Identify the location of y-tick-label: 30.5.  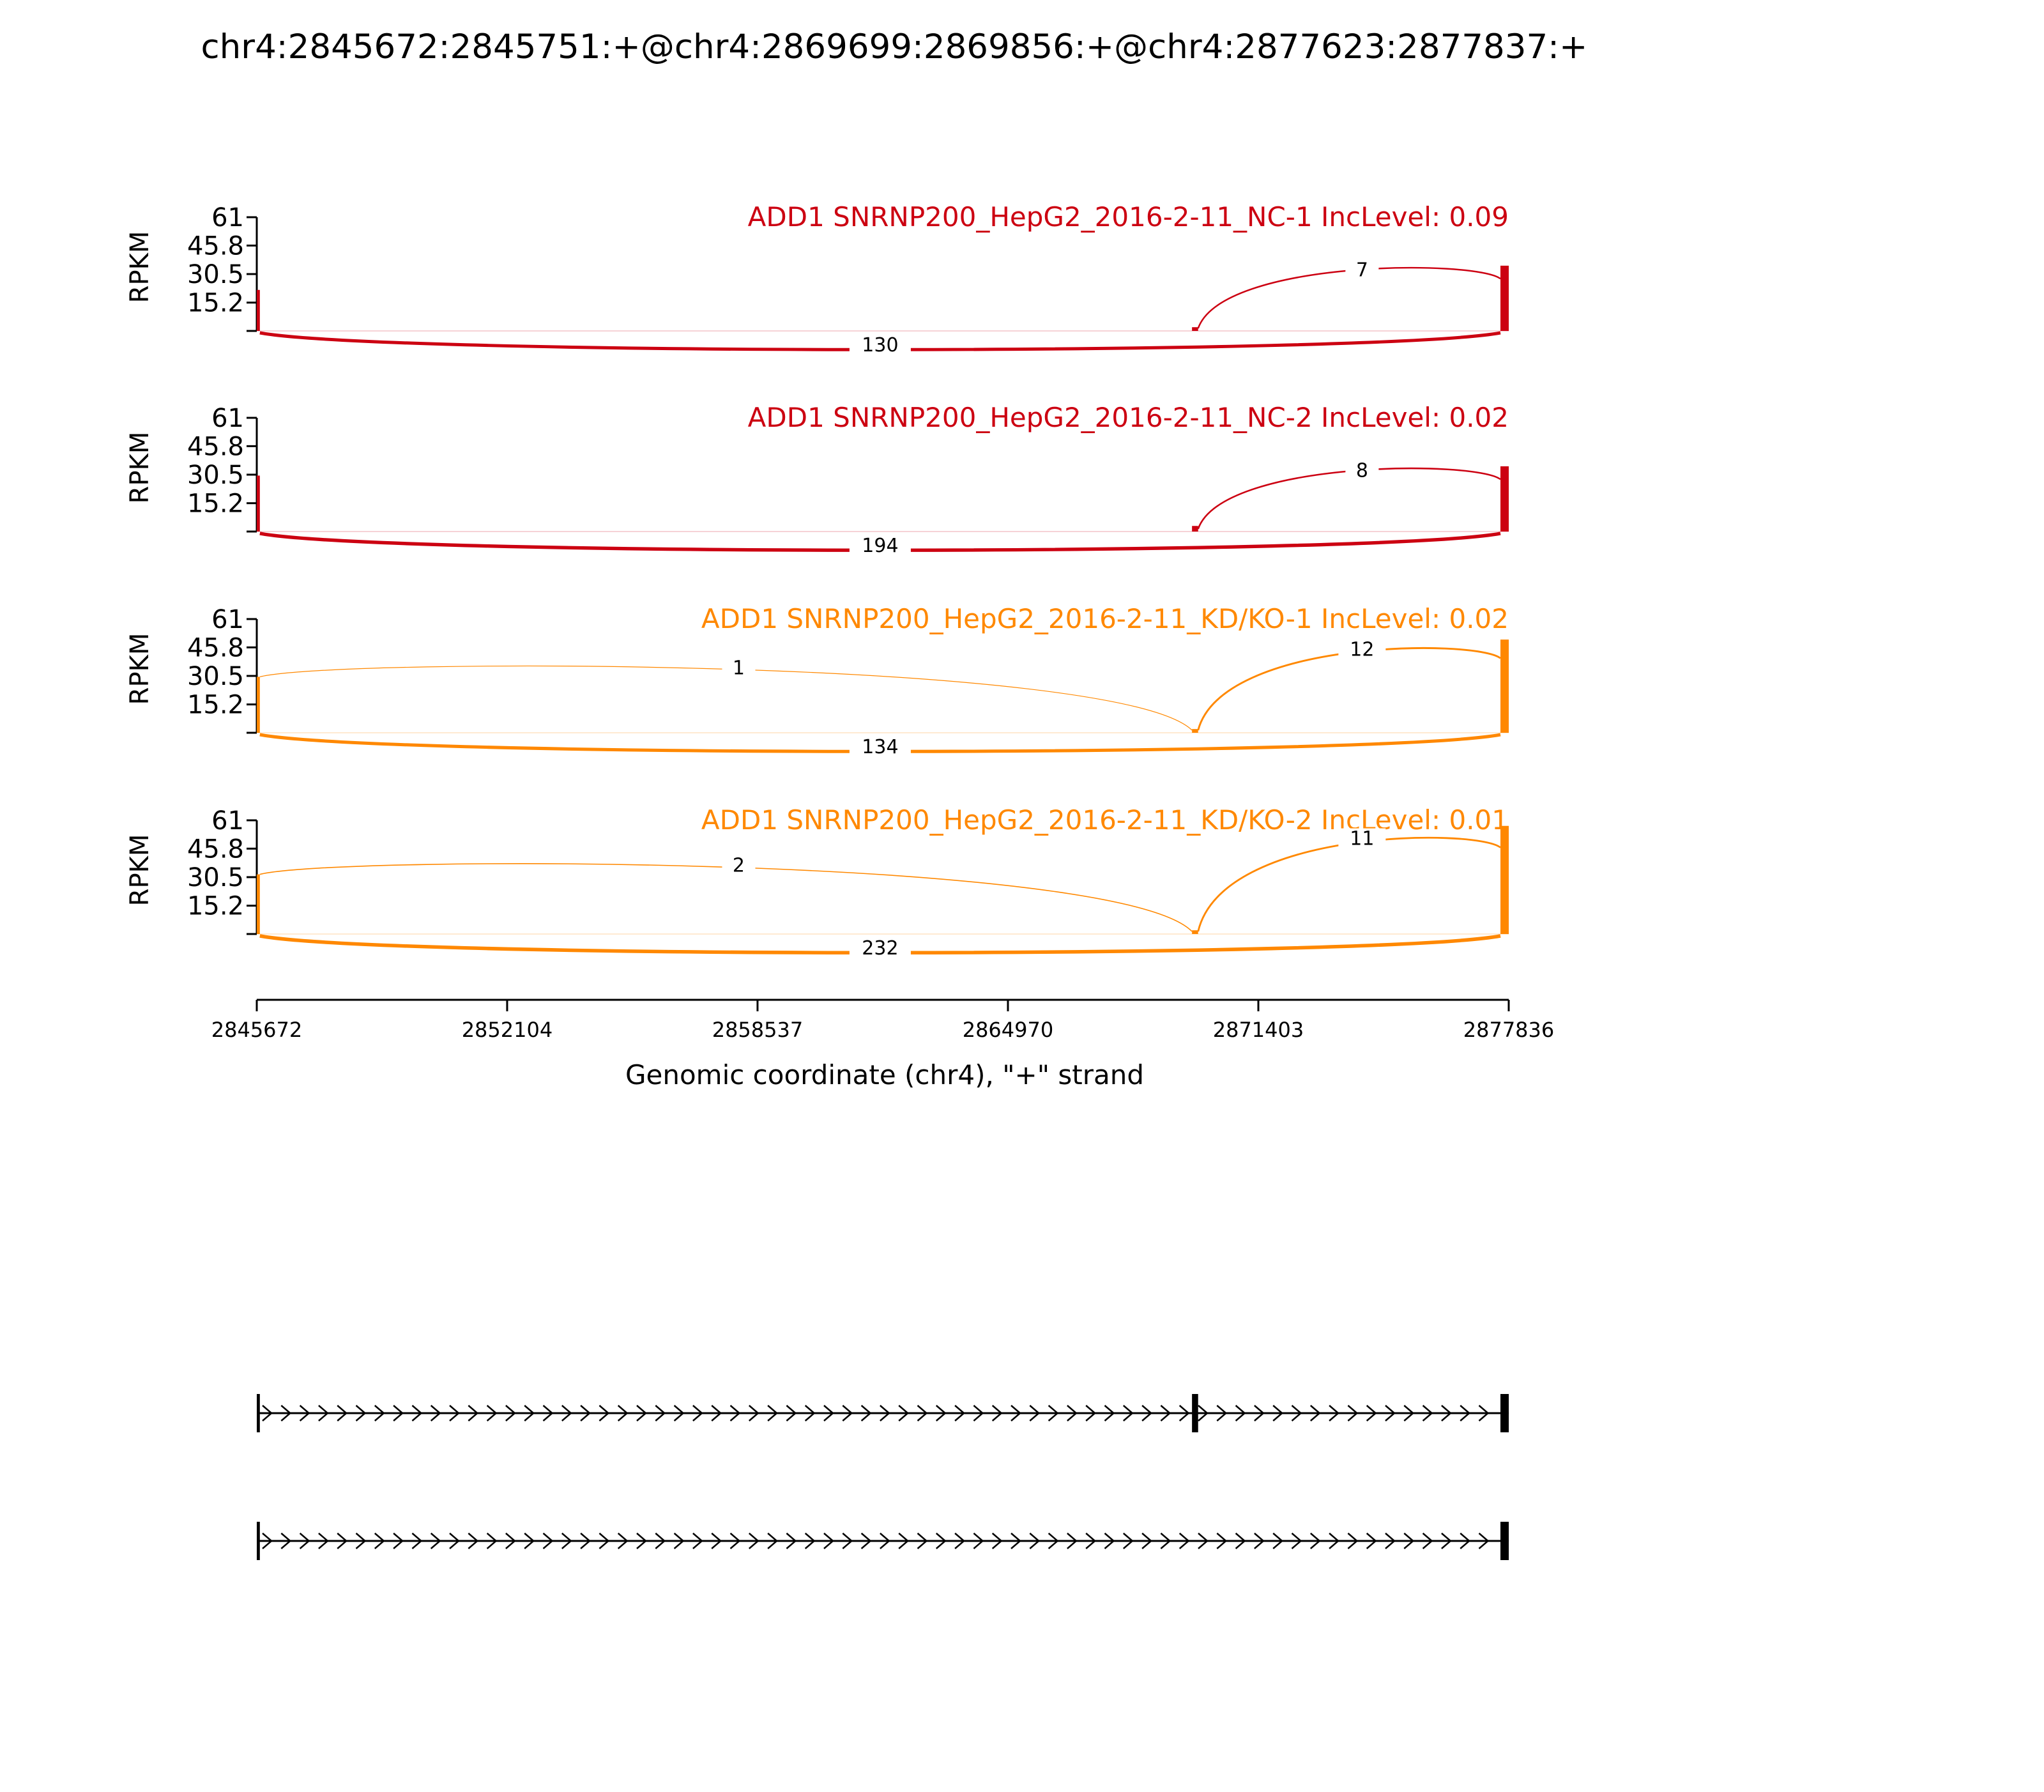
(215, 476).